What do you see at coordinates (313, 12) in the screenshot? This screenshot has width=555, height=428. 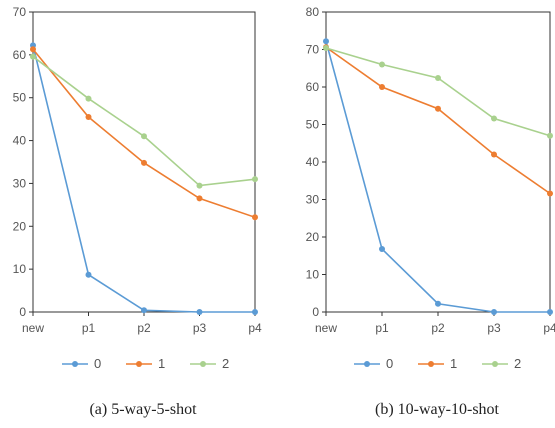 I see `y-tick-label: 80` at bounding box center [313, 12].